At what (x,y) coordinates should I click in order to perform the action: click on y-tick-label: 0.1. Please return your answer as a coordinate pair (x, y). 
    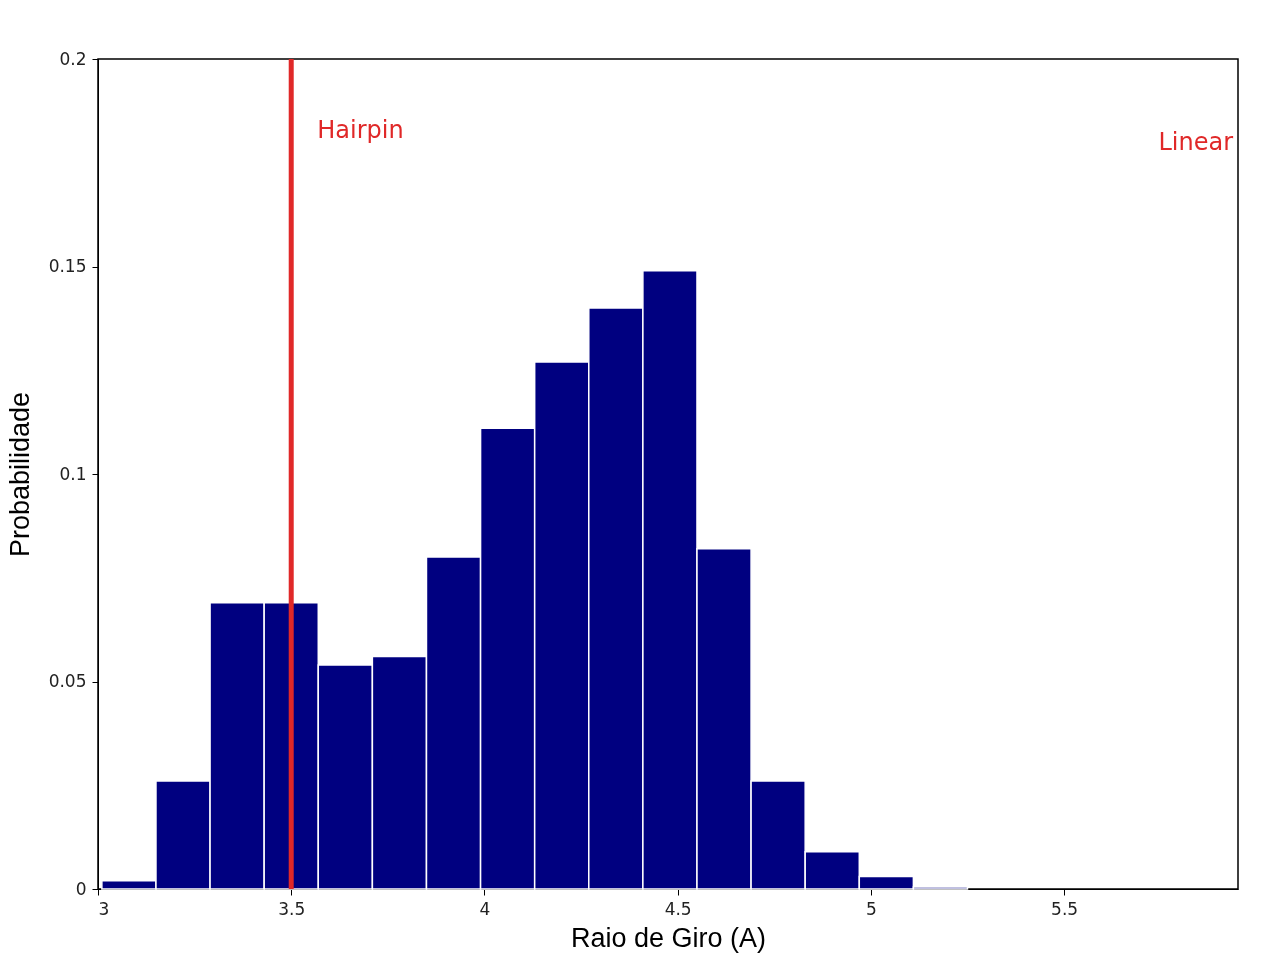
    Looking at the image, I should click on (73, 473).